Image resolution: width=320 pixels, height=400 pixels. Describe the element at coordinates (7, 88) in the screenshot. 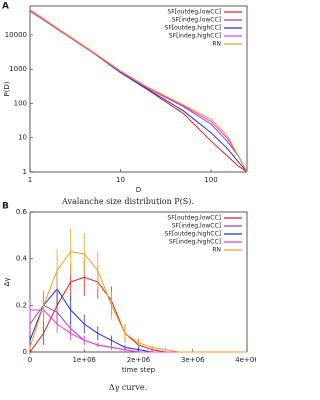

I see `y-axis-label: P(D)` at that location.